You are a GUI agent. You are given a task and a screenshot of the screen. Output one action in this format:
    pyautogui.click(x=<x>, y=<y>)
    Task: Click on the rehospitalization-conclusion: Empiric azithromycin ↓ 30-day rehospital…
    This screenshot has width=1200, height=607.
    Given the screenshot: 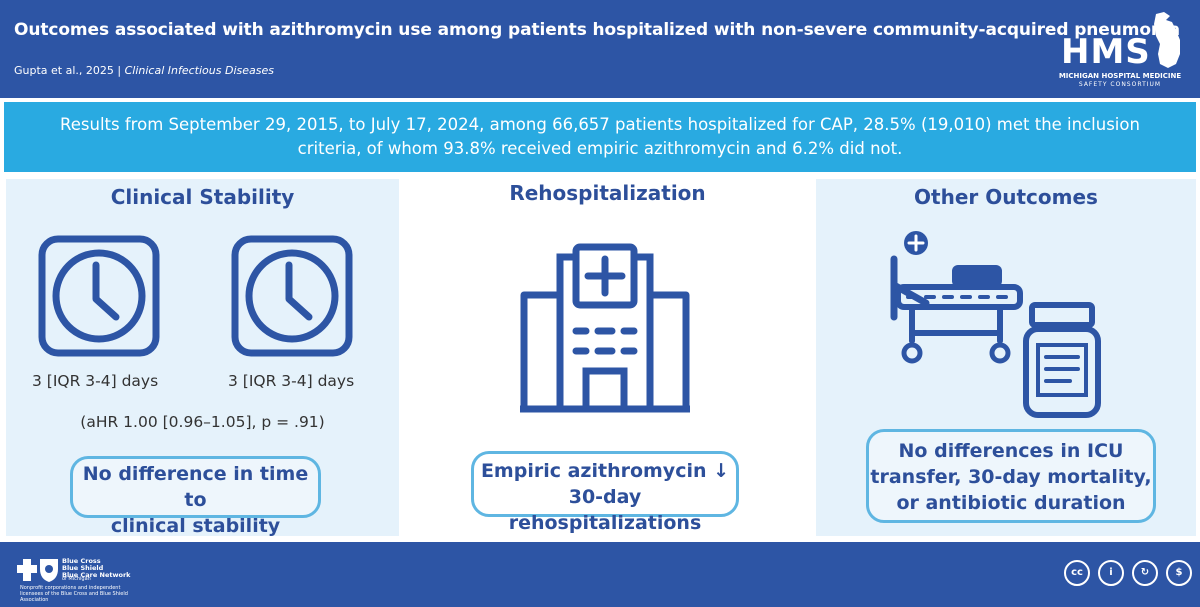 What is the action you would take?
    pyautogui.click(x=605, y=492)
    